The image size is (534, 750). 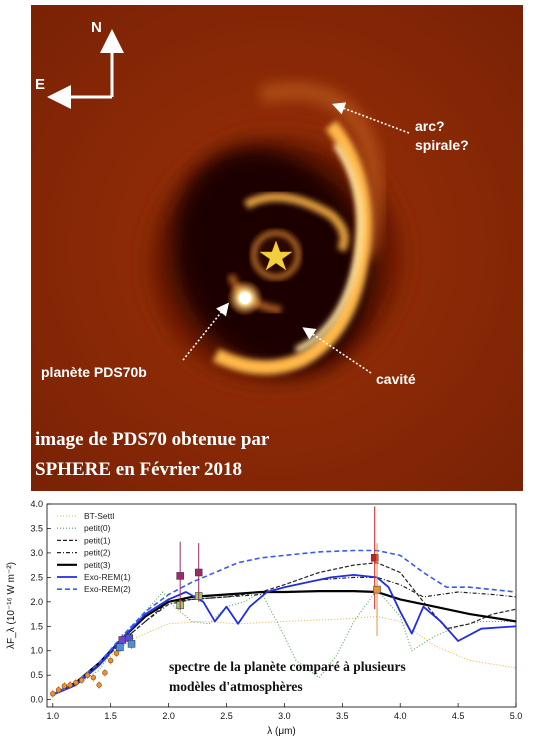 What do you see at coordinates (97, 565) in the screenshot?
I see `legend-label: petit(3)` at bounding box center [97, 565].